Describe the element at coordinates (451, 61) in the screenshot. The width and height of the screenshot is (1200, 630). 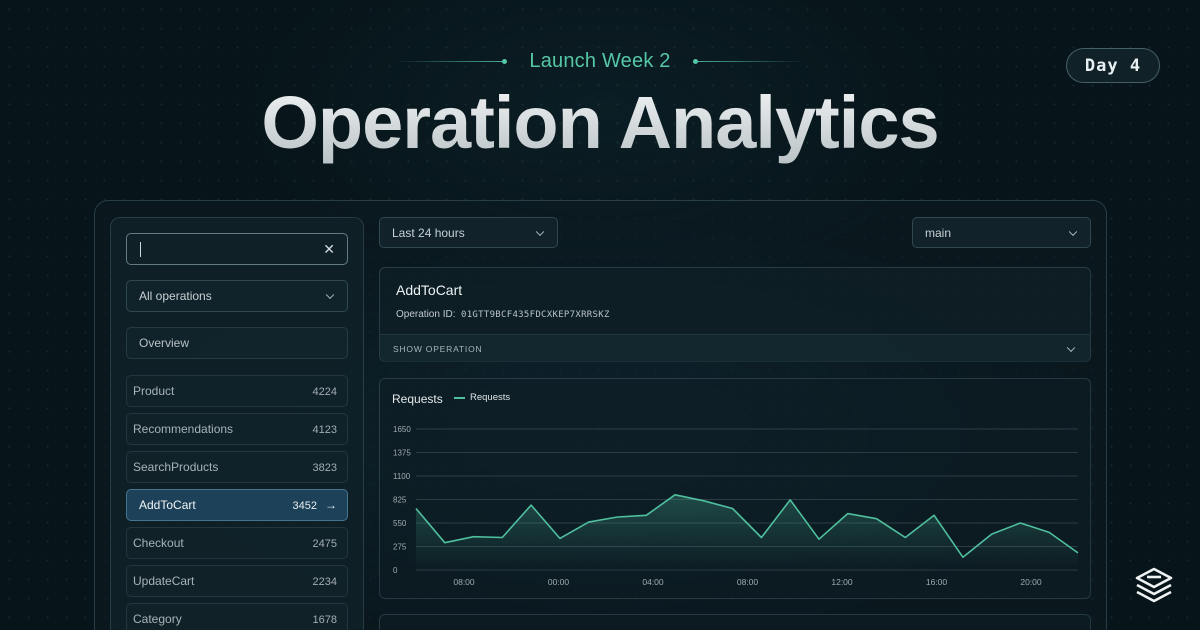
I see `eyebrow-divider-left` at that location.